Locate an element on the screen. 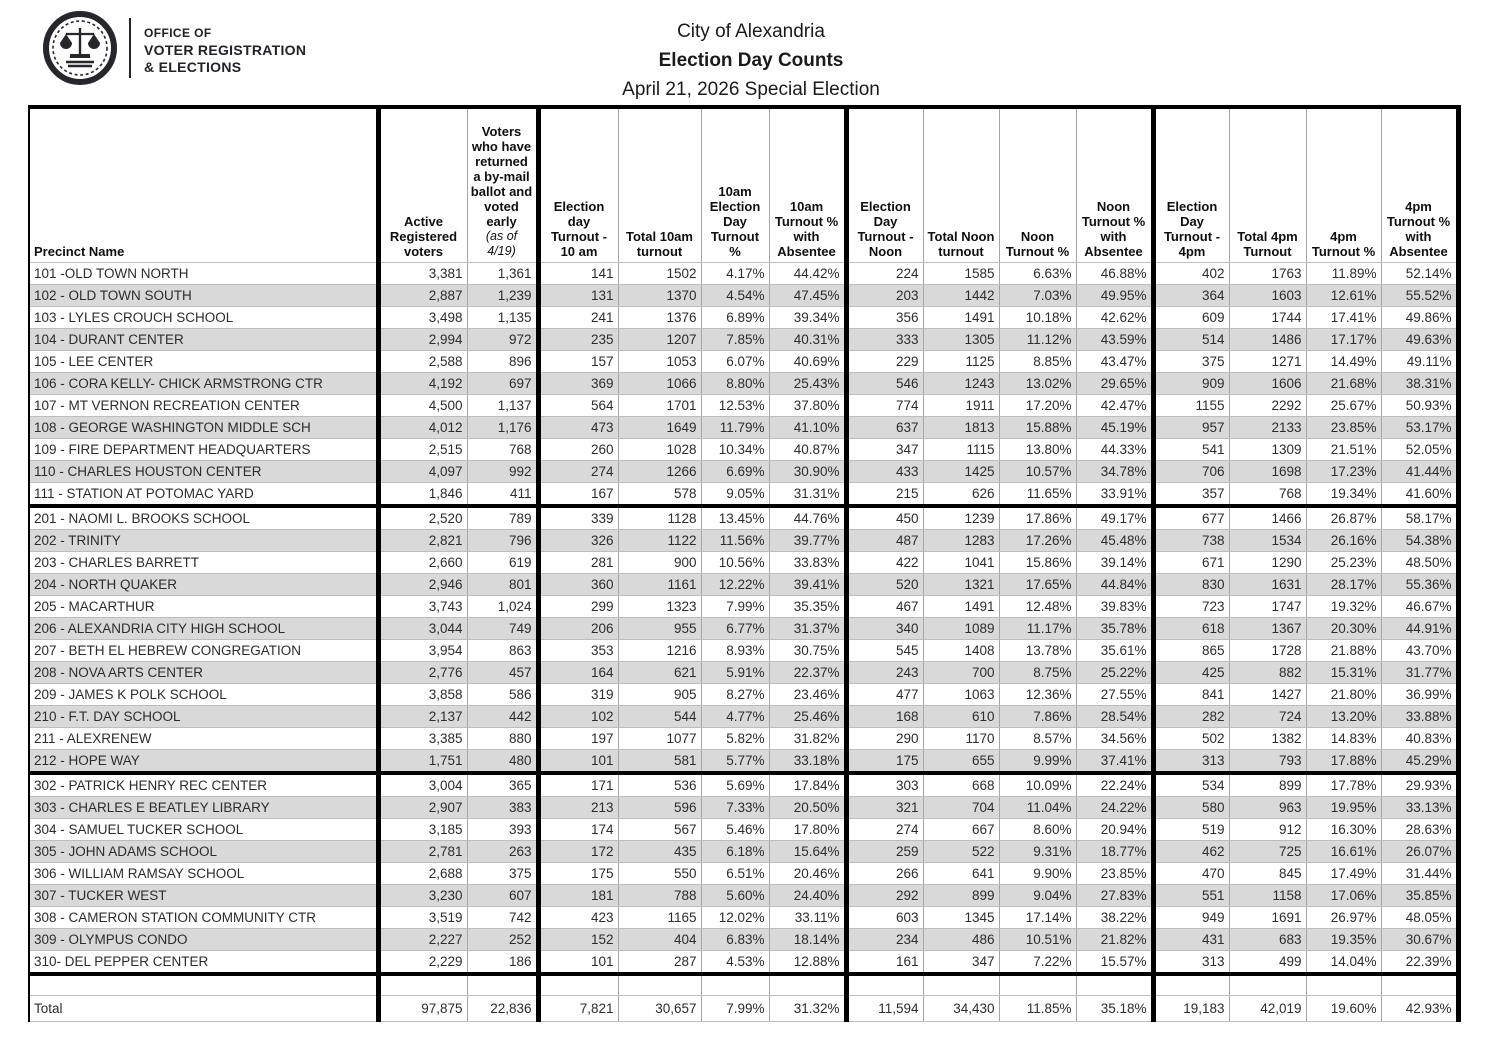 The width and height of the screenshot is (1502, 1042). 4pm-turnout-pct-cell: 19.60% is located at coordinates (1344, 1008).